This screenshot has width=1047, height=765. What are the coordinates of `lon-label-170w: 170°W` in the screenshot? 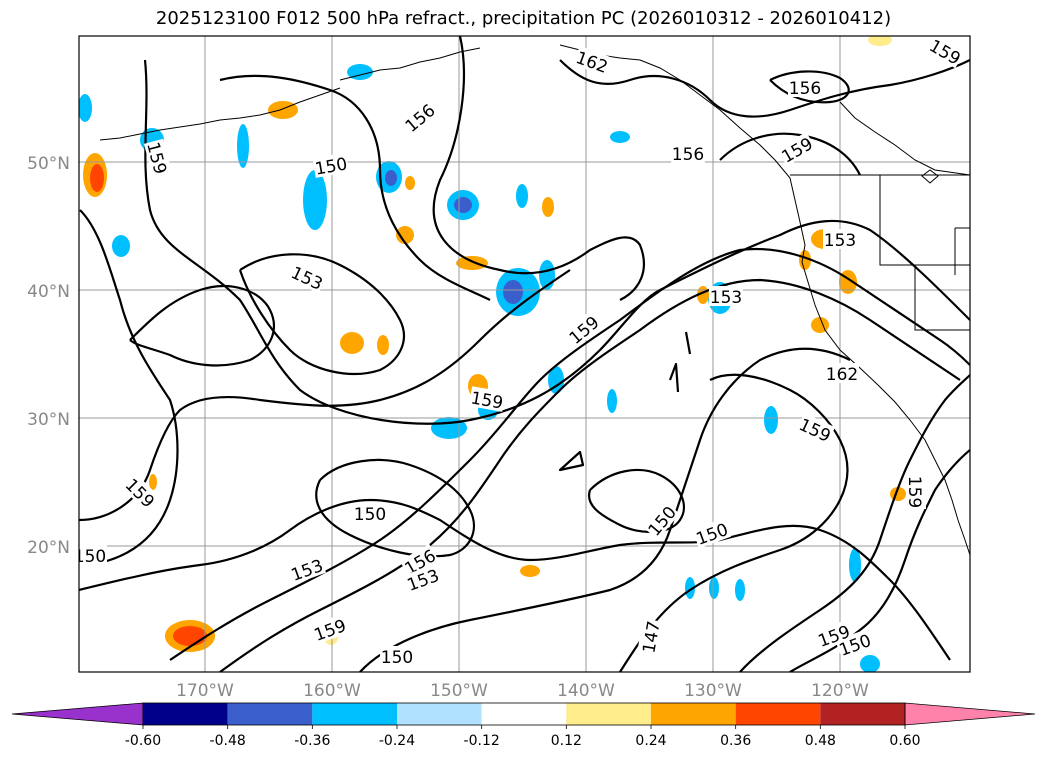 It's located at (205, 691).